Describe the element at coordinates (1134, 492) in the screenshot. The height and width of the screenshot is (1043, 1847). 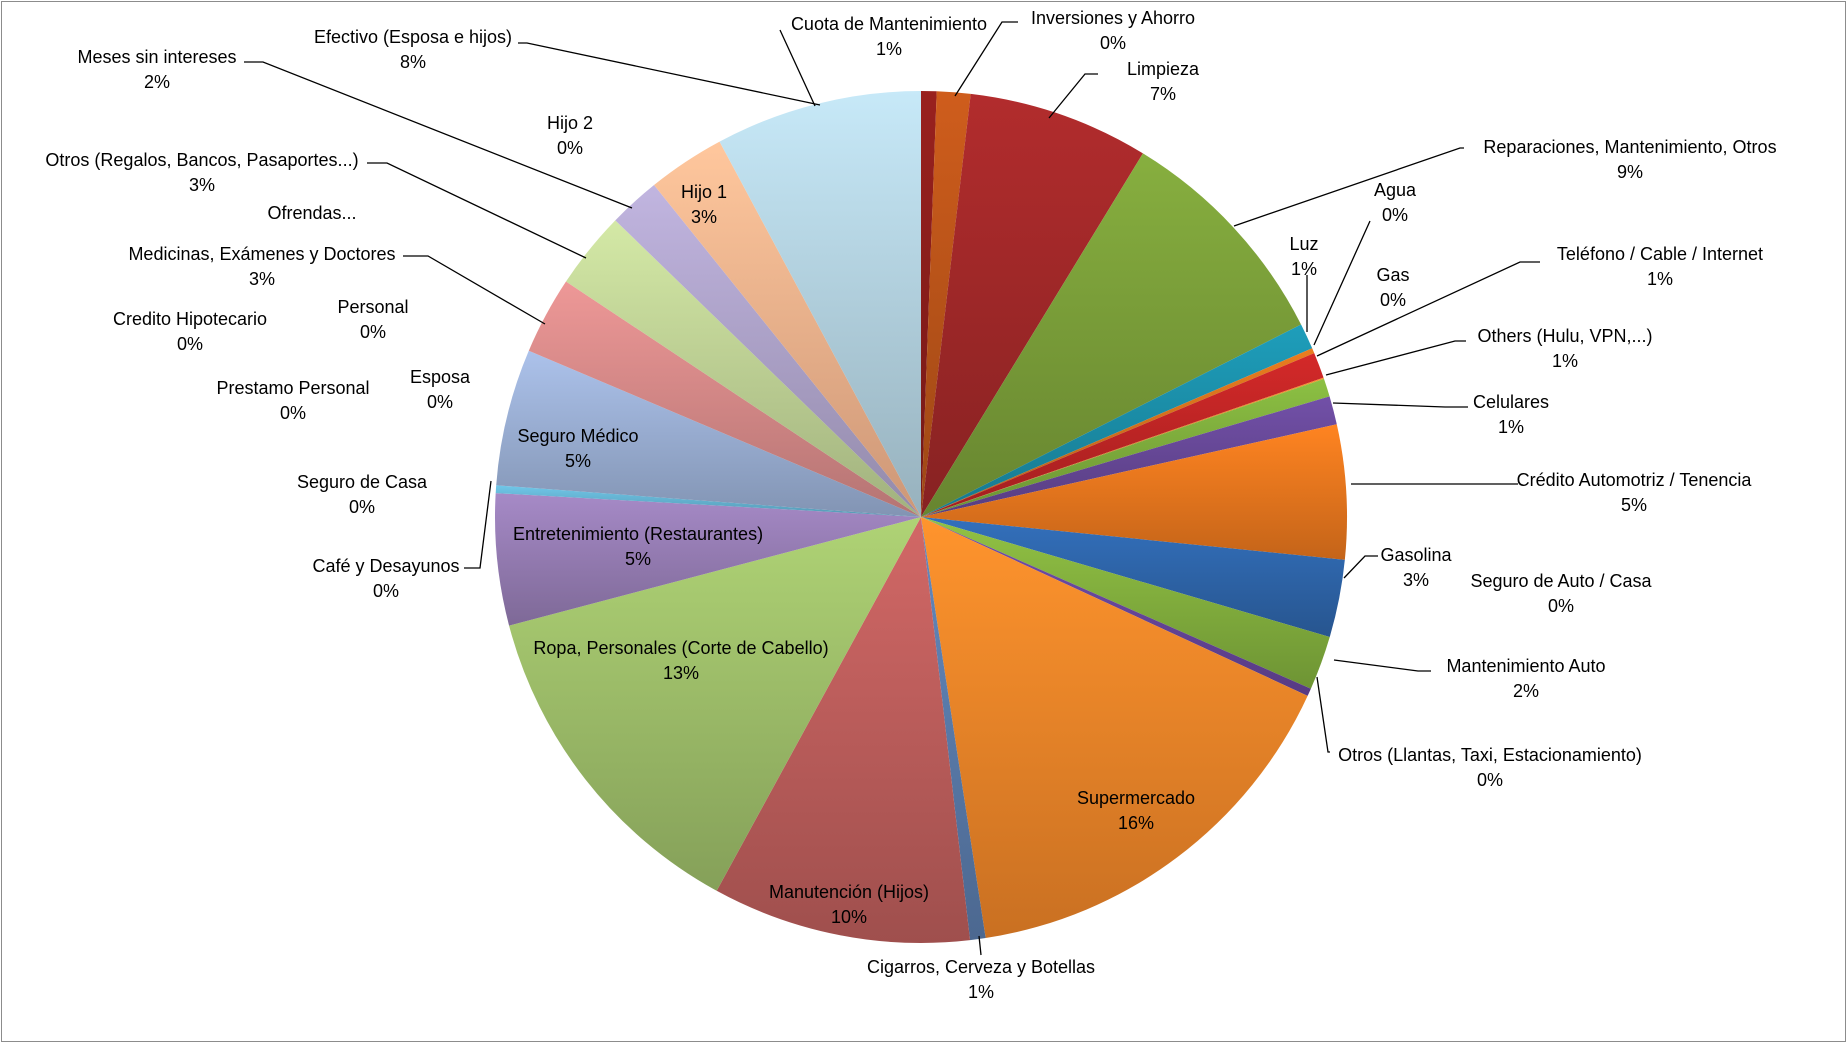
I see `pie-slice-credito-automotriz-tenencia` at that location.